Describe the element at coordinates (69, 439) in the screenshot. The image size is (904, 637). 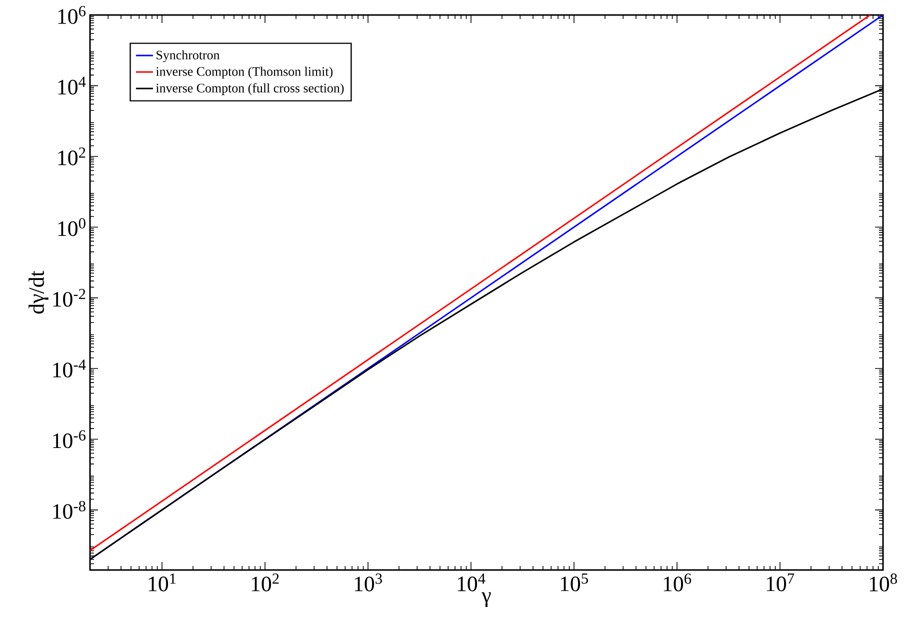
I see `y-tick-label: 10$^{-6}$` at that location.